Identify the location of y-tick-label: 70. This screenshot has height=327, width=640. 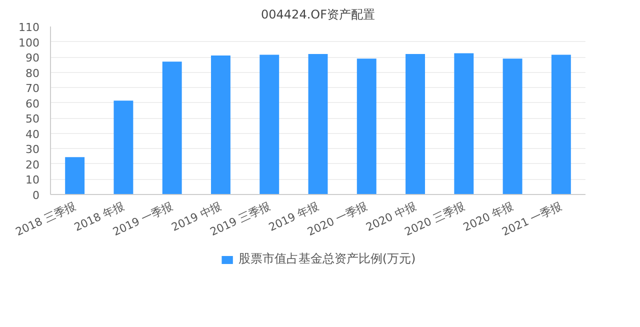
(33, 89).